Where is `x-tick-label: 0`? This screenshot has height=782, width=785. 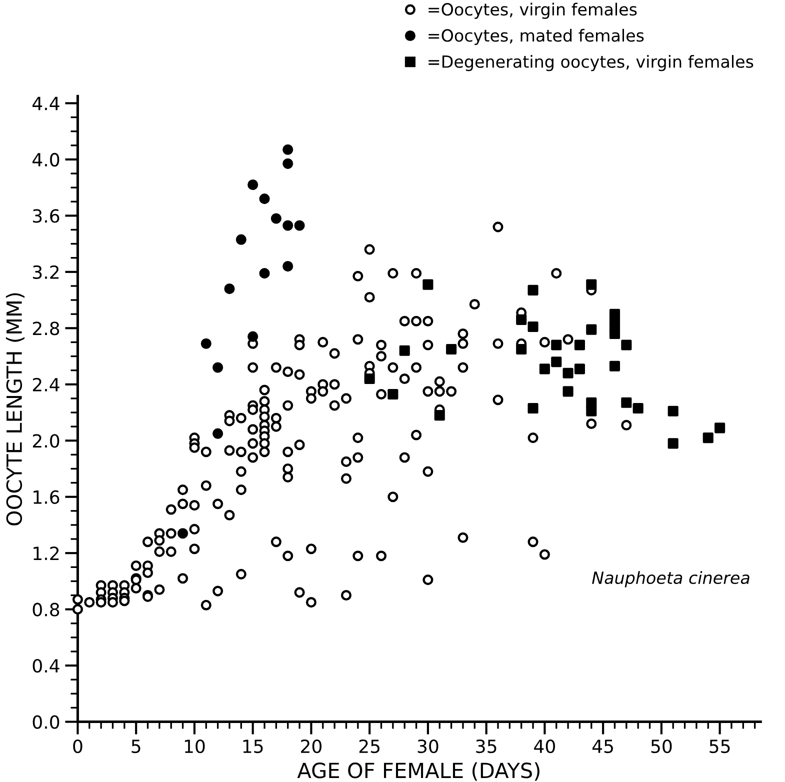
x-tick-label: 0 is located at coordinates (77, 746).